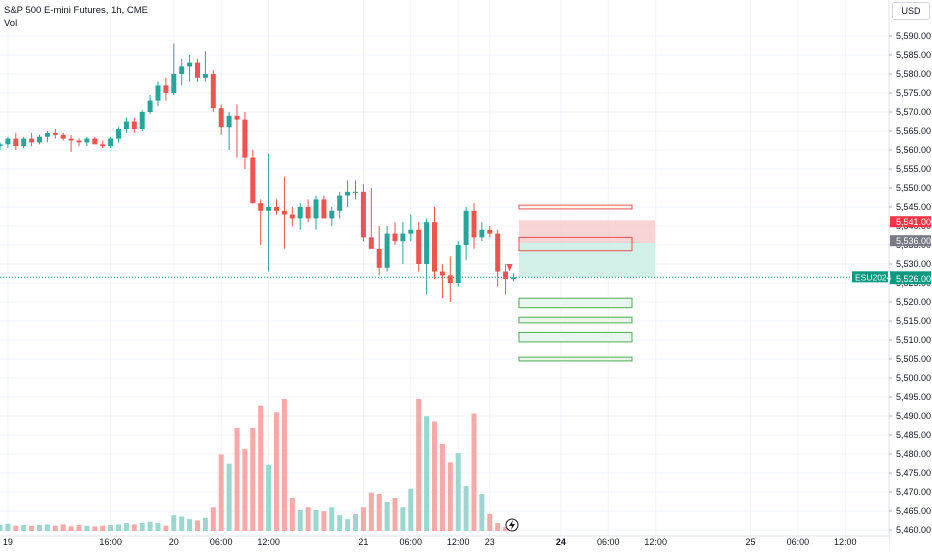 This screenshot has height=555, width=932. What do you see at coordinates (11, 23) in the screenshot?
I see `volume-label: Vol` at bounding box center [11, 23].